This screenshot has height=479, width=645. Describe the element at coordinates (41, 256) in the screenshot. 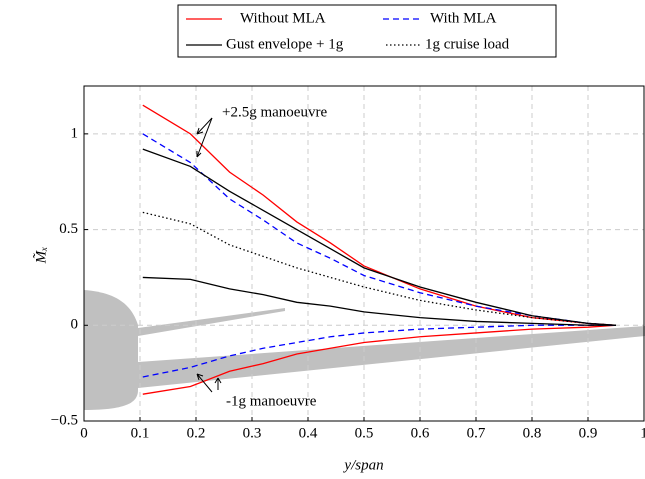

I see `y-axis-label: M̃ₓ` at that location.